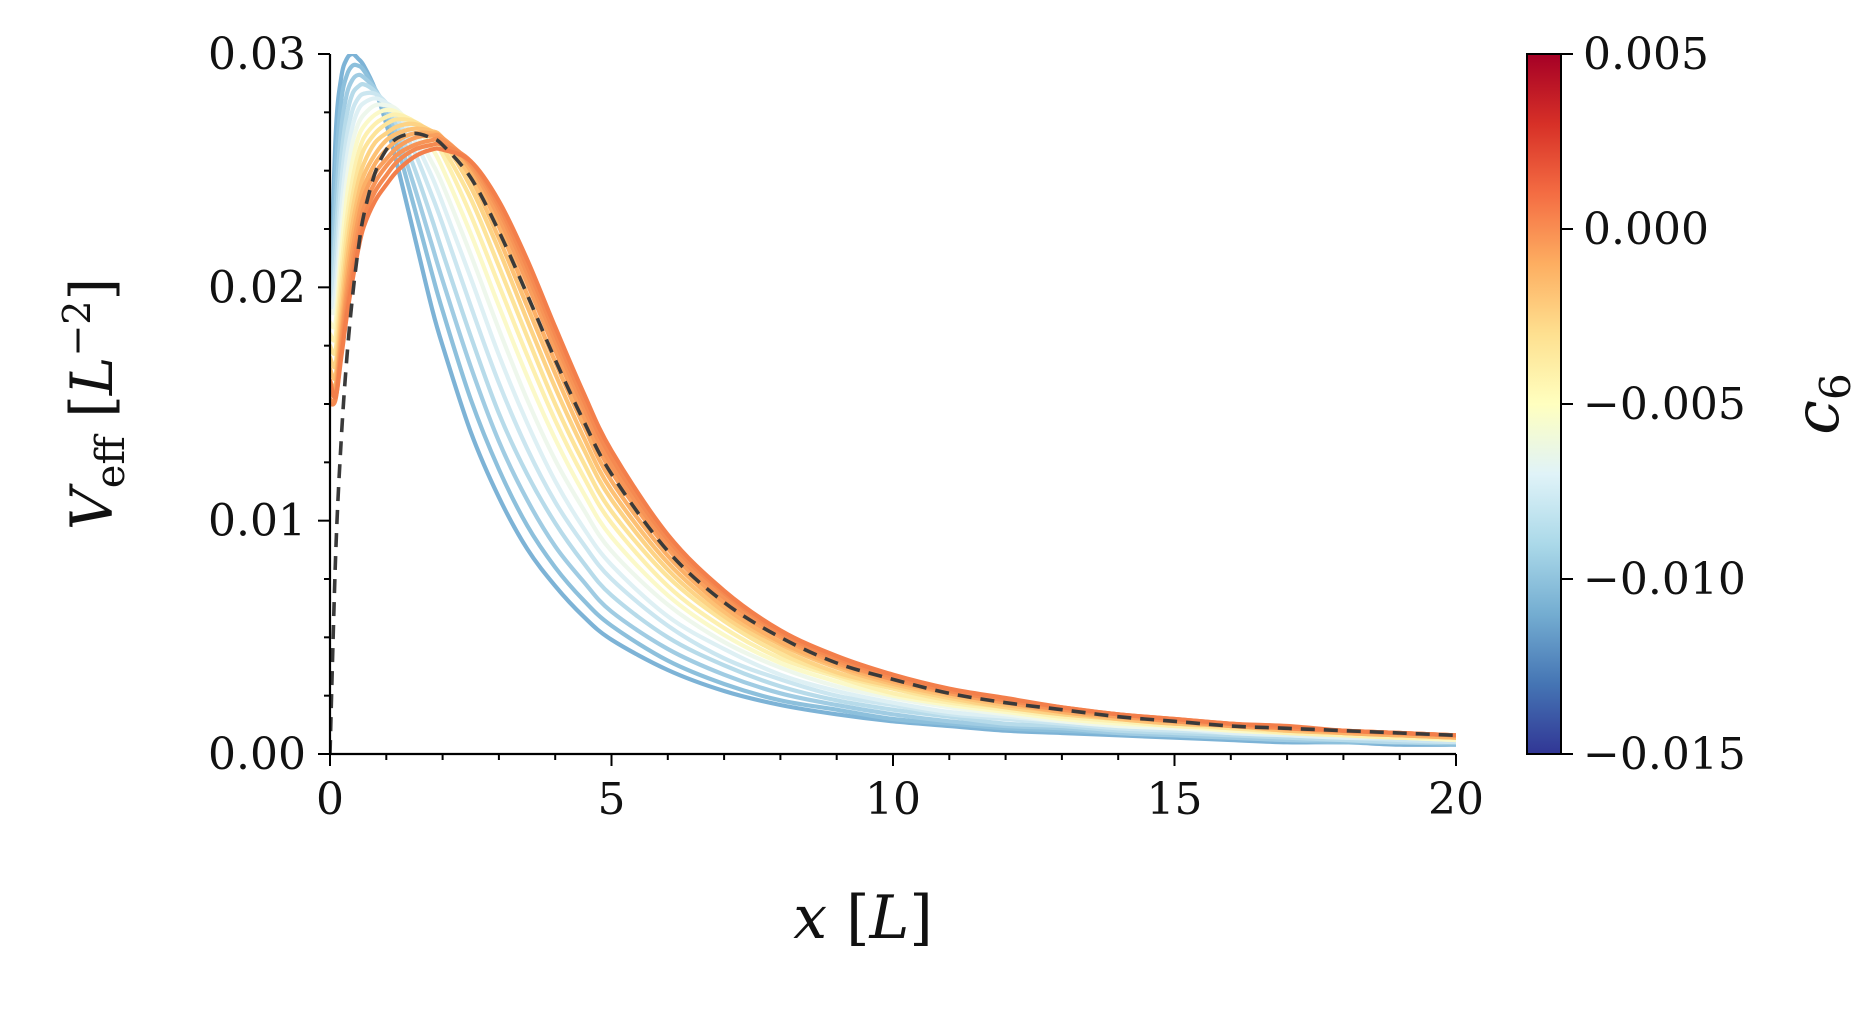 This screenshot has width=1870, height=1009. What do you see at coordinates (257, 521) in the screenshot?
I see `y-tick-label: 0.01` at bounding box center [257, 521].